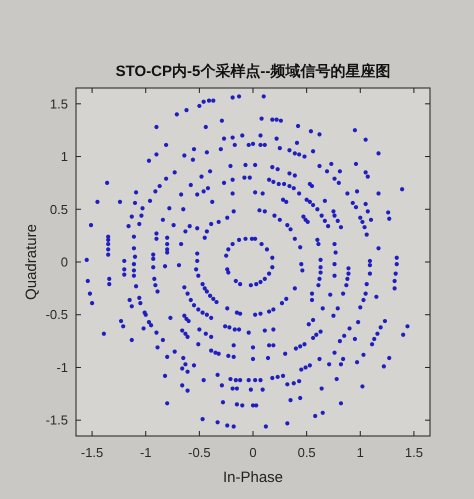 The width and height of the screenshot is (474, 499). Describe the element at coordinates (253, 71) in the screenshot. I see `title: STO-CP内-5个采样点--频域信号的星座图` at that location.